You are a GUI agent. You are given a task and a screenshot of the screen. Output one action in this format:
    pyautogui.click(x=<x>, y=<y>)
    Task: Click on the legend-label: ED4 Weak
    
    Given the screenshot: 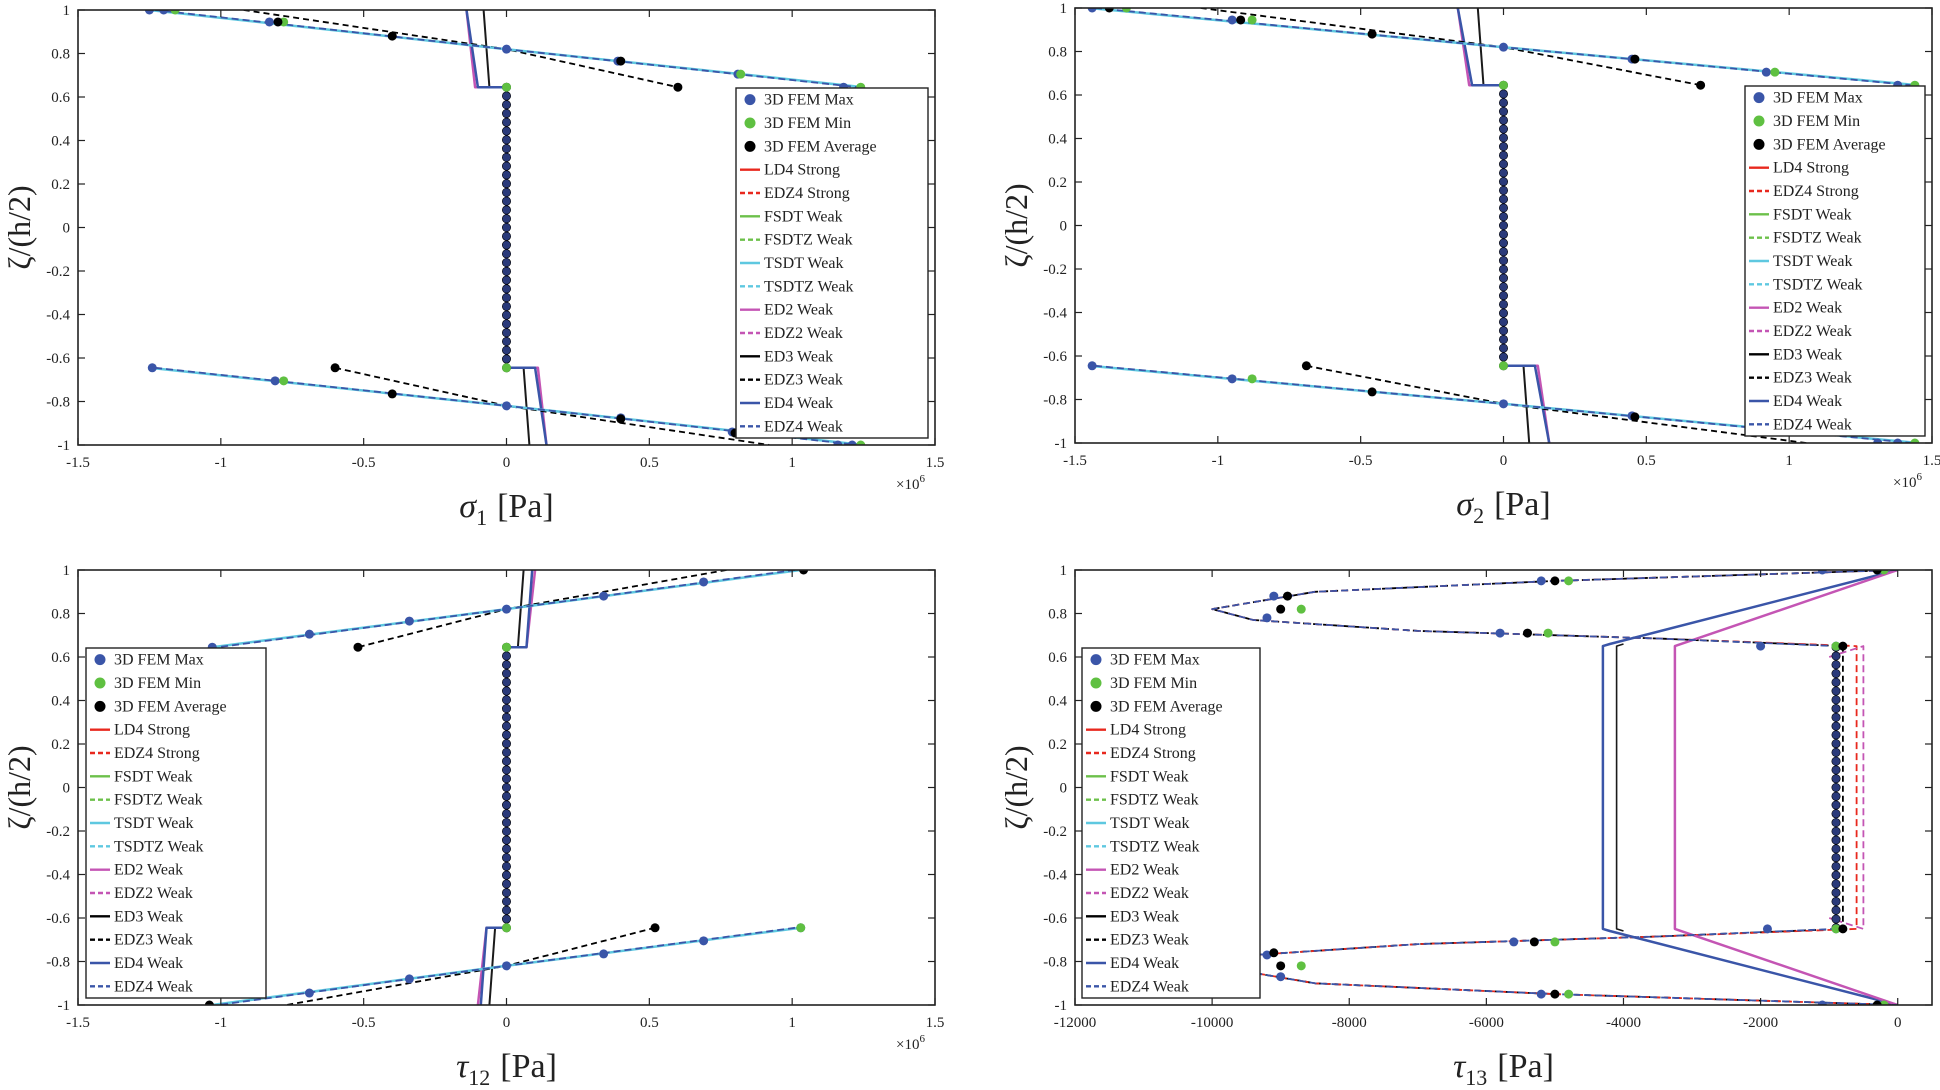 What is the action you would take?
    pyautogui.click(x=1144, y=963)
    